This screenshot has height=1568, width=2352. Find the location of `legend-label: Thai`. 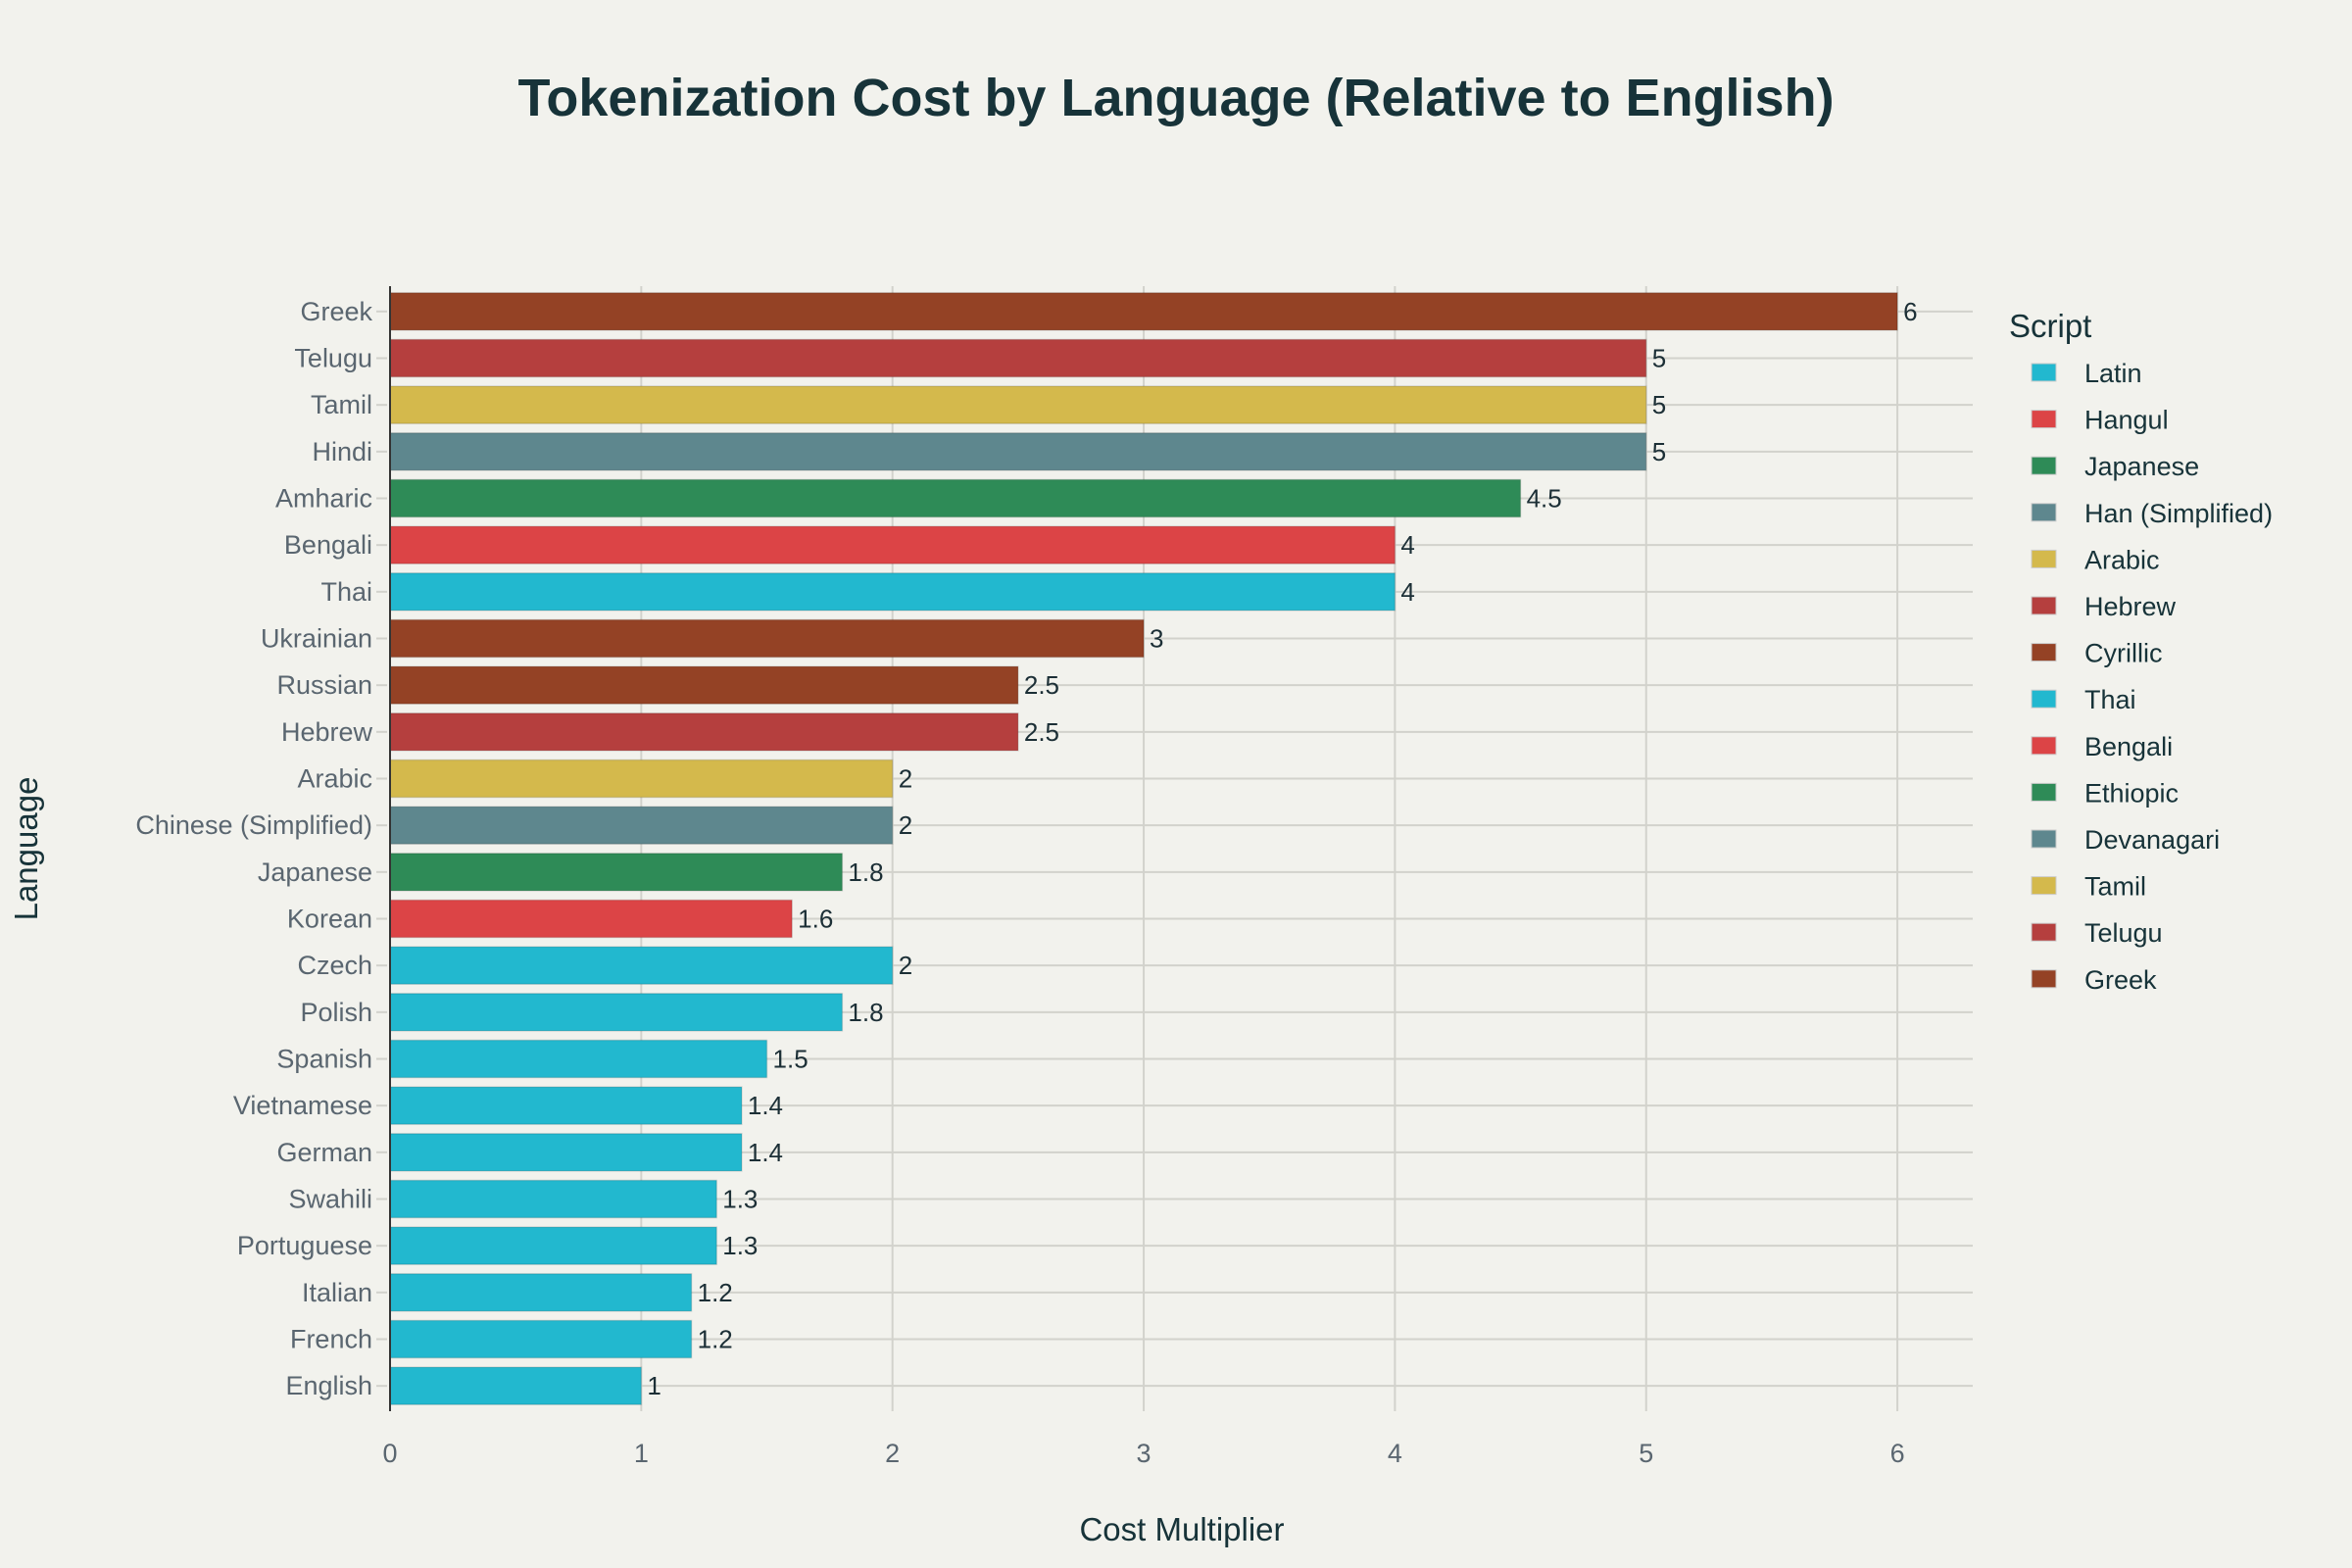

legend-label: Thai is located at coordinates (2110, 699).